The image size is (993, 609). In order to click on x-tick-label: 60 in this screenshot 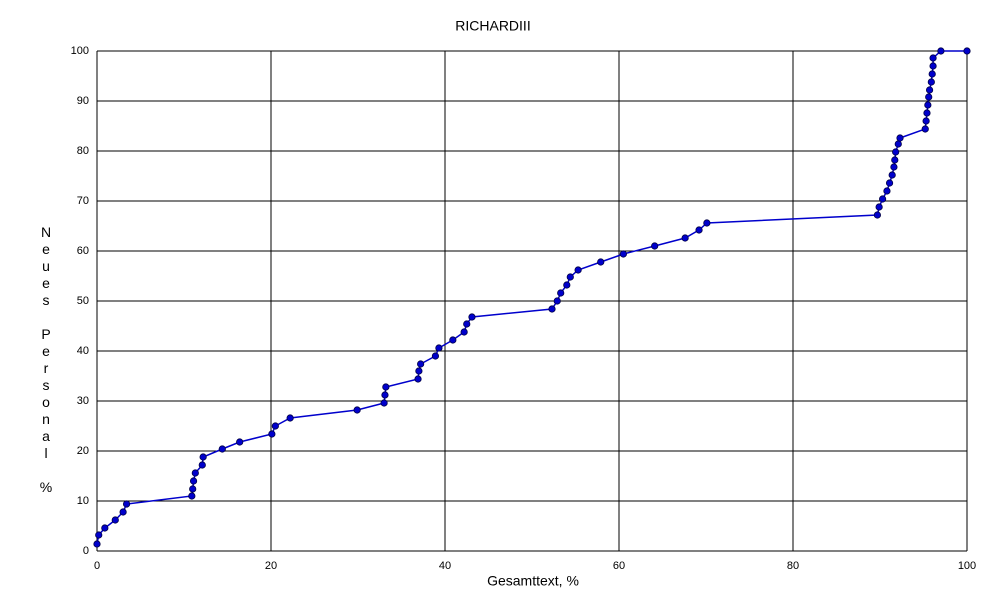, I will do `click(619, 566)`.